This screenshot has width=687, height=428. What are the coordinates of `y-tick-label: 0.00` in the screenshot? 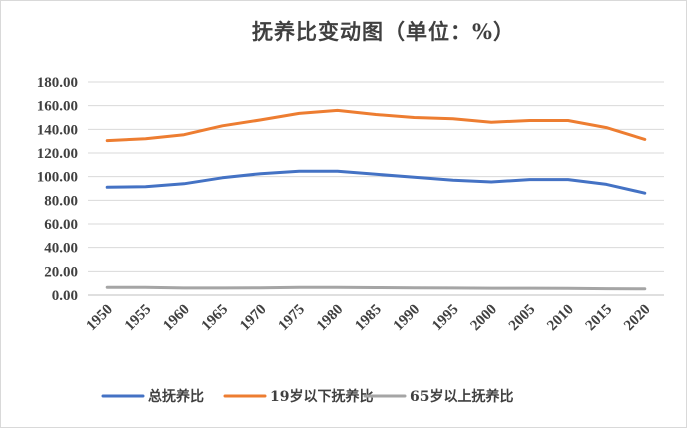 It's located at (65, 296).